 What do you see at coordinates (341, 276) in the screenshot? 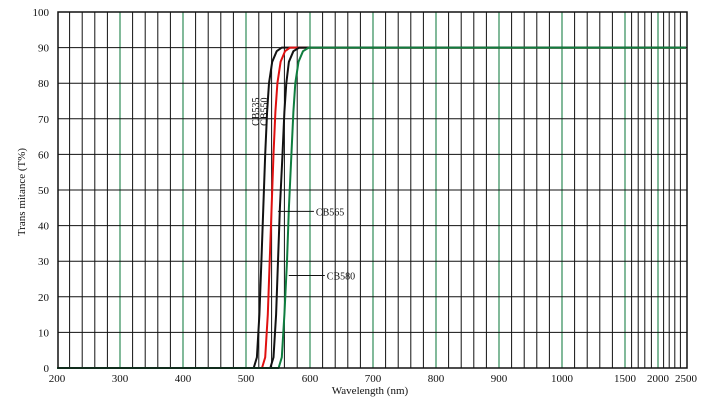
I see `series-label-cb580: CB580` at bounding box center [341, 276].